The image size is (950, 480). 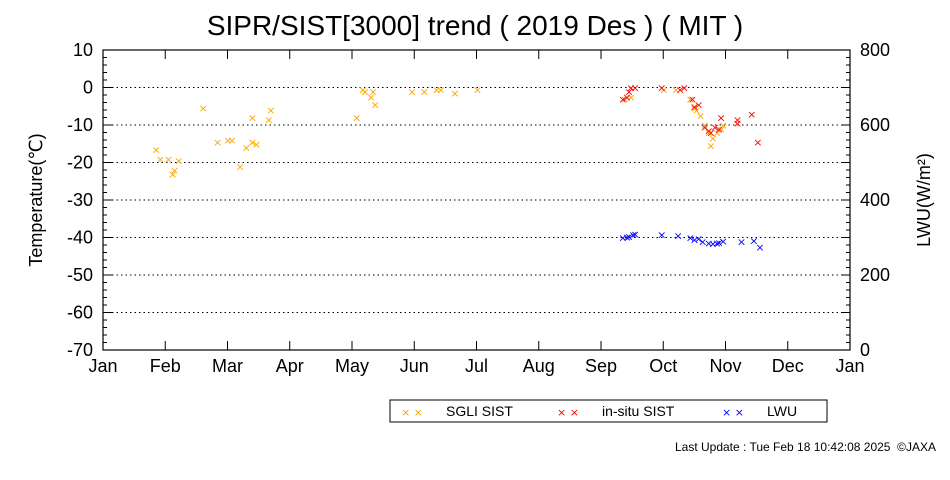 I want to click on x-tick-label: Oct, so click(x=663, y=366).